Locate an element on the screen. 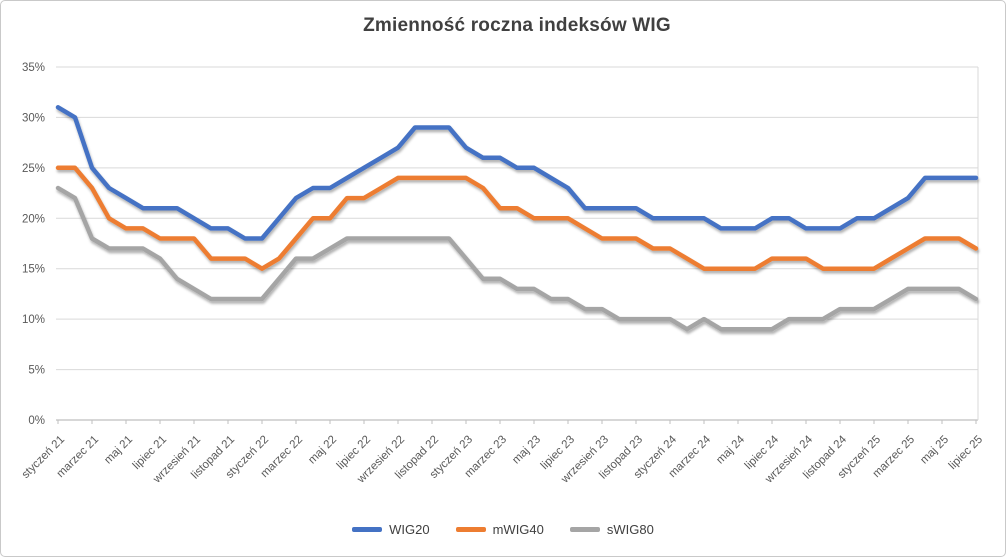 This screenshot has height=557, width=1006. chart-legend: WIG20 mWIG40 sWIG80 is located at coordinates (503, 529).